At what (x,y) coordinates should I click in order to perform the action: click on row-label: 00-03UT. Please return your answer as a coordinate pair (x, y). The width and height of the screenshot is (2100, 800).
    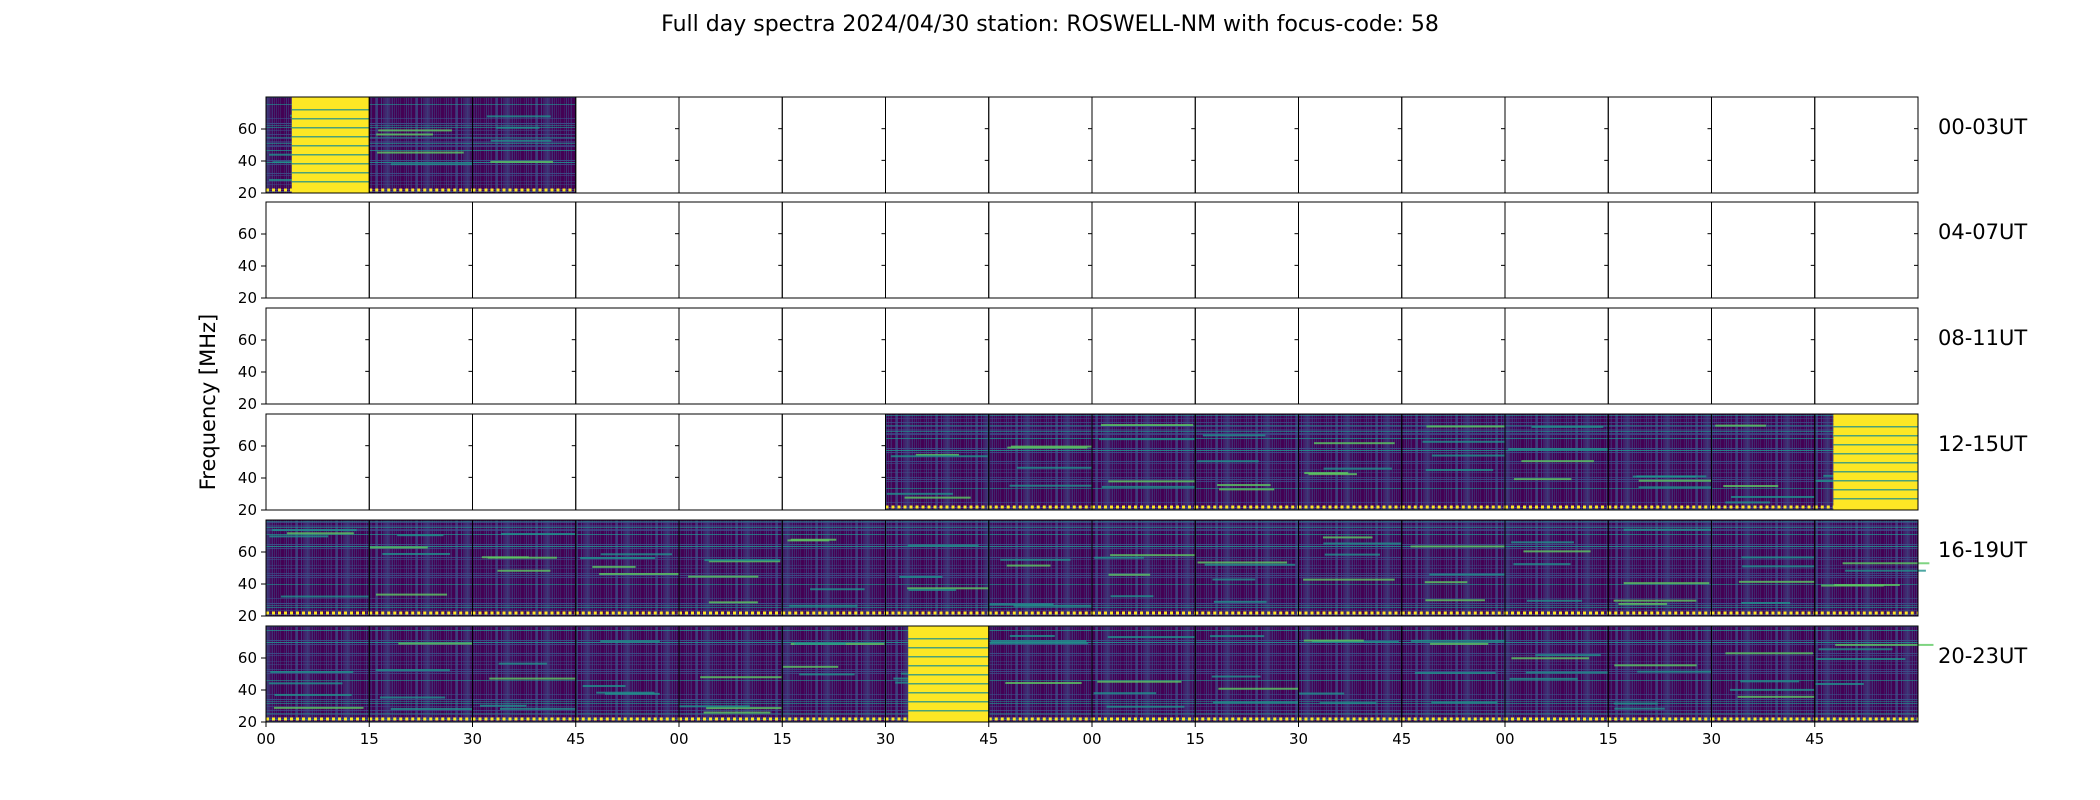
    Looking at the image, I should click on (1982, 127).